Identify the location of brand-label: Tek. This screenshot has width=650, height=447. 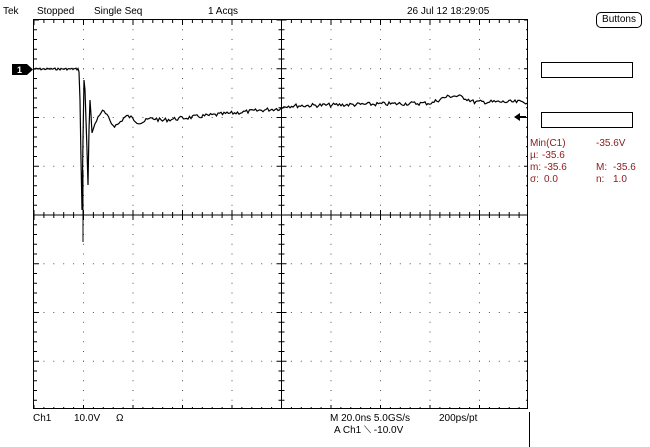
(11, 11).